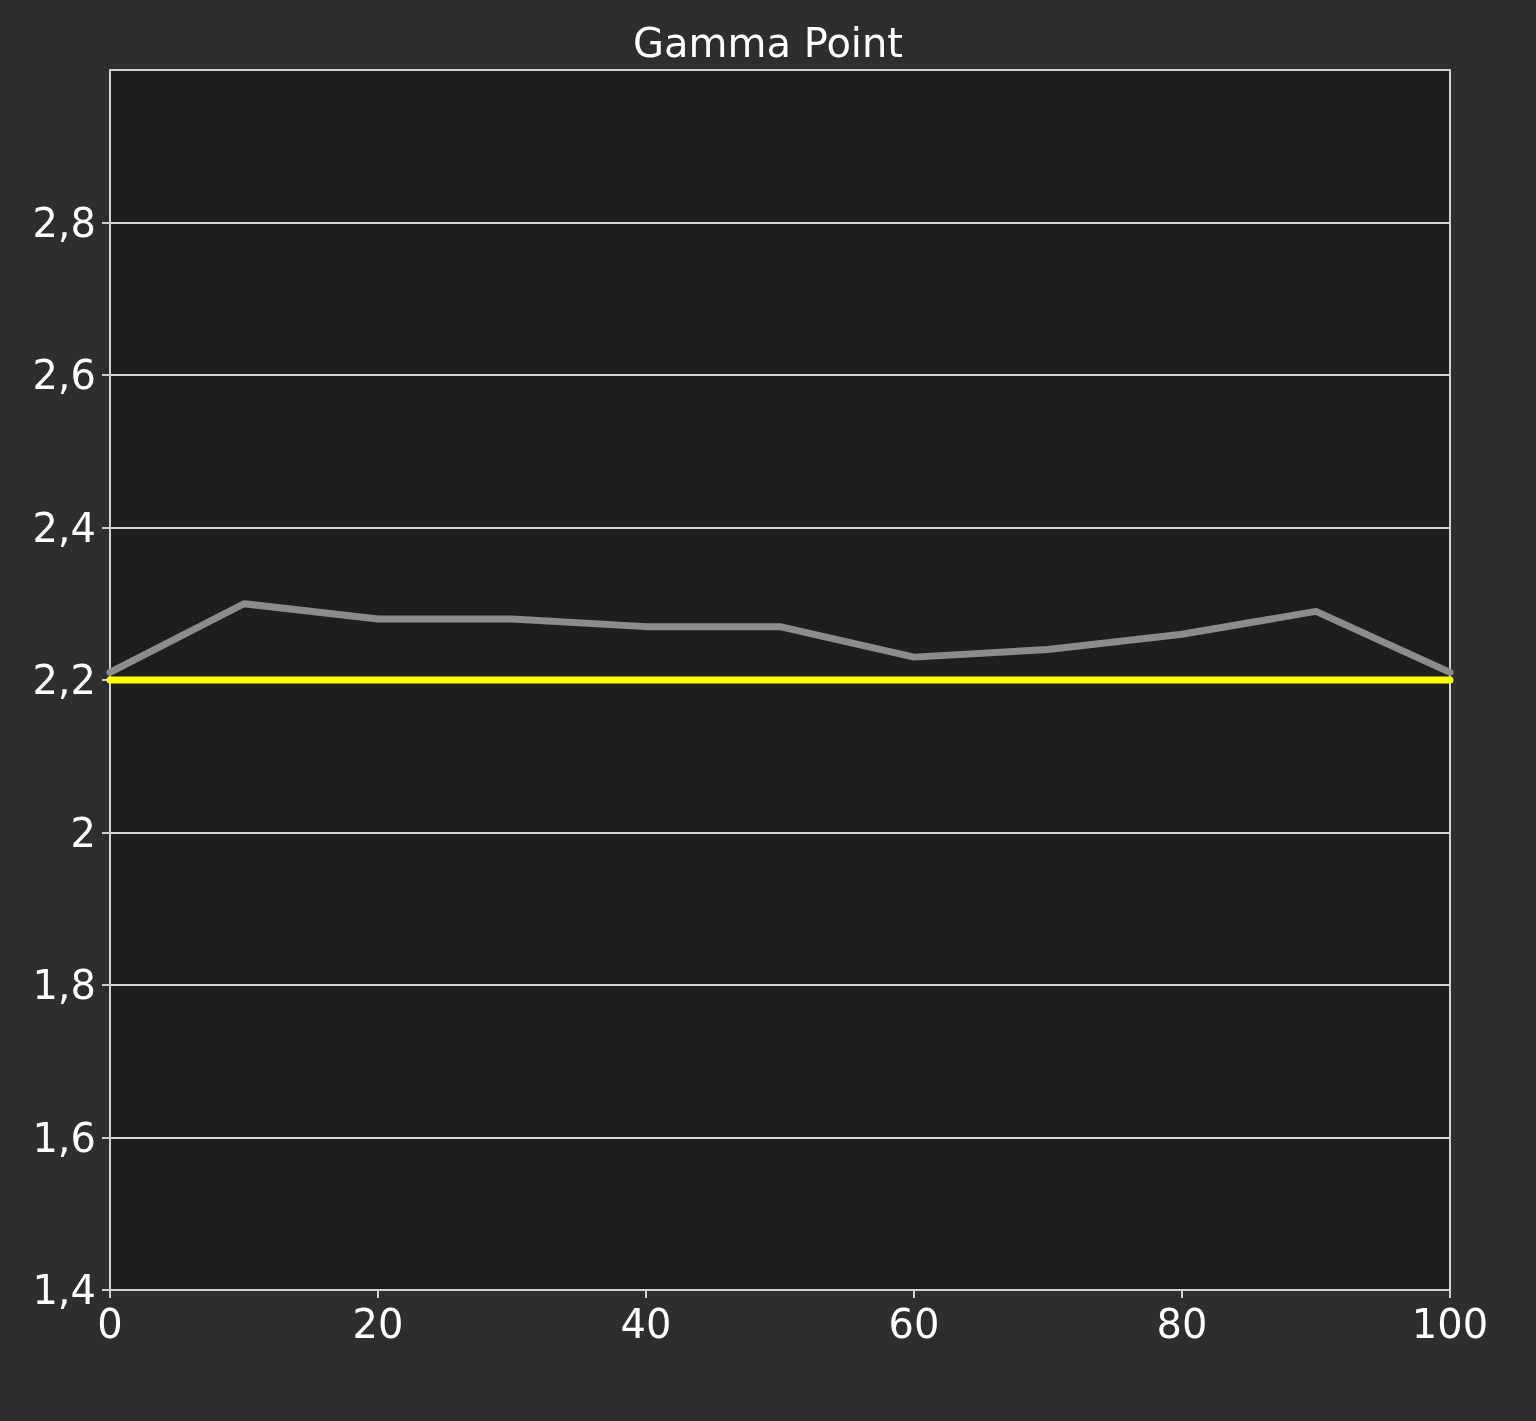 The width and height of the screenshot is (1536, 1421). Describe the element at coordinates (64, 527) in the screenshot. I see `y-tick-label: 2,4` at that location.